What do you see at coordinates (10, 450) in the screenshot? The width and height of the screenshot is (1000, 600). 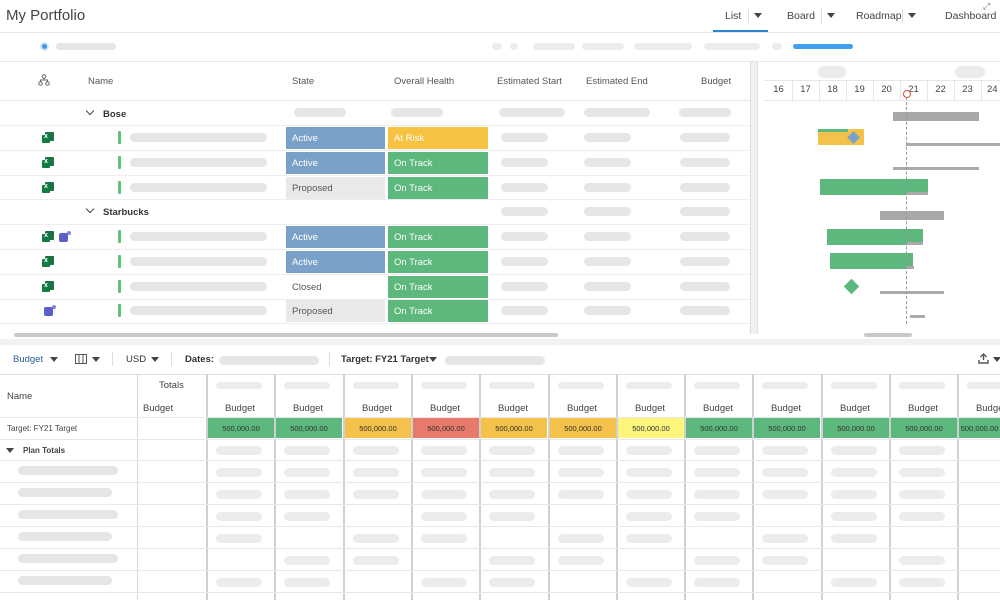 I see `collapse-triangle-icon` at bounding box center [10, 450].